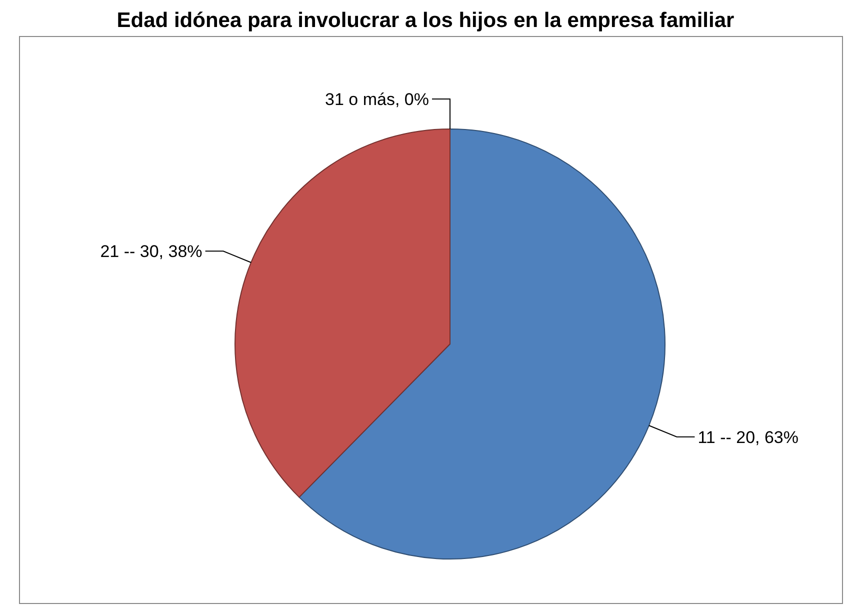 Image resolution: width=851 pixels, height=612 pixels. I want to click on category-label: 31 o más, so click(360, 99).